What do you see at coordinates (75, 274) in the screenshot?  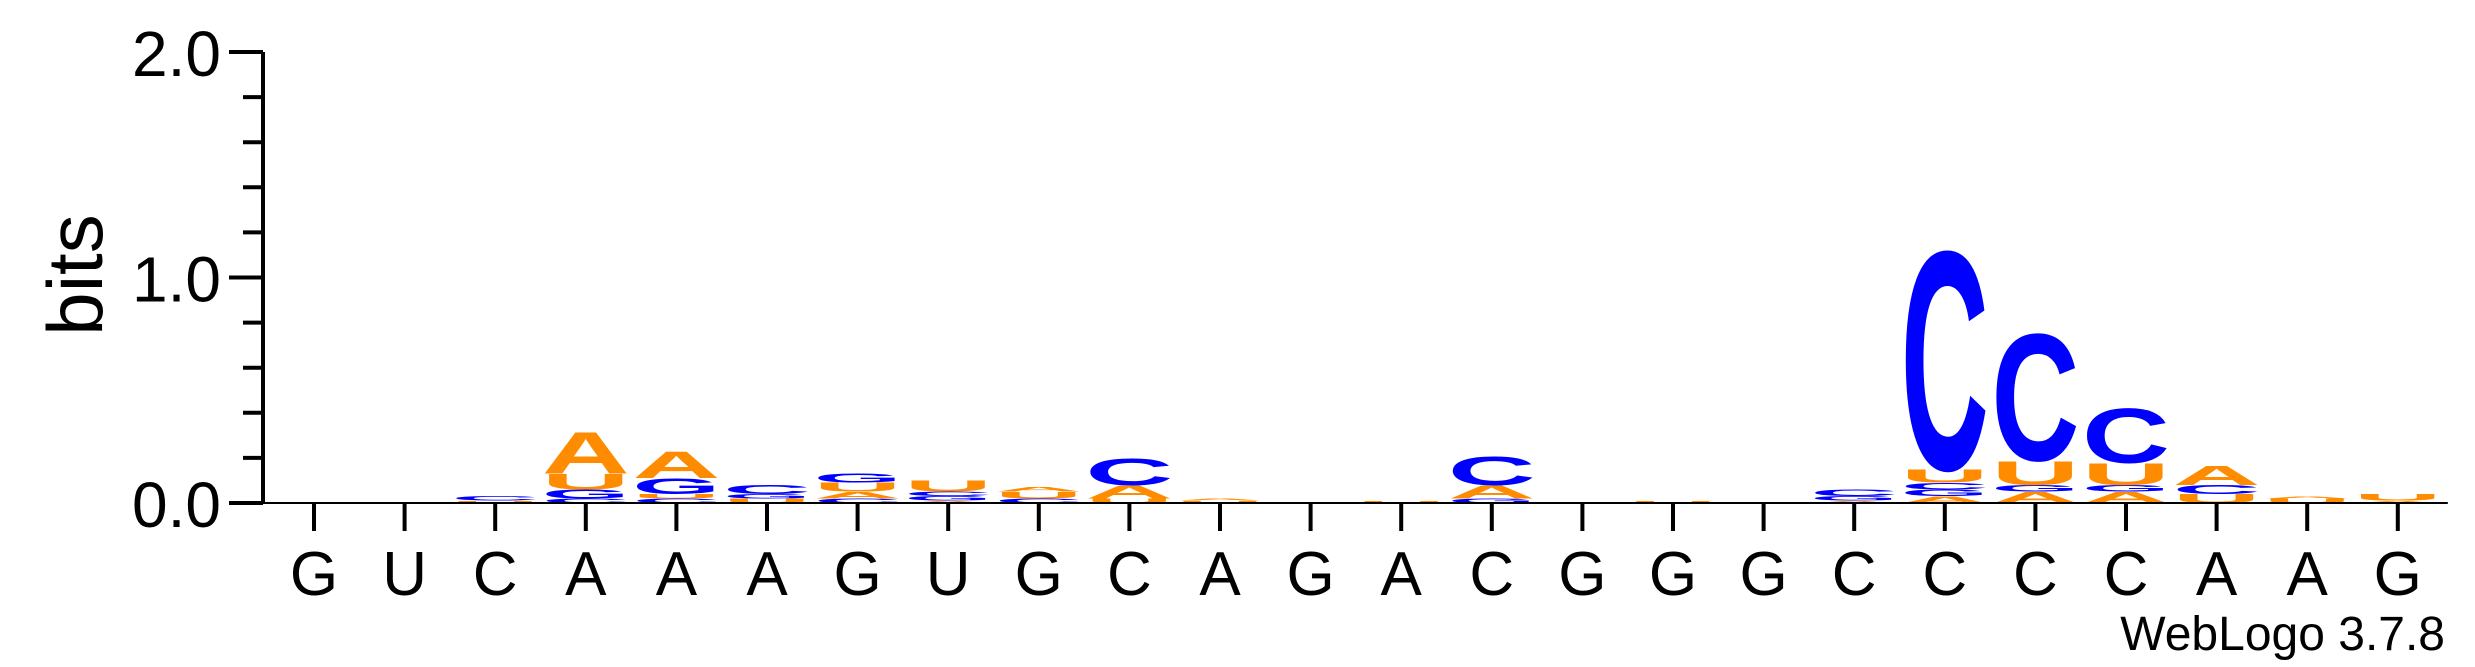 I see `y-axis-label: bits` at bounding box center [75, 274].